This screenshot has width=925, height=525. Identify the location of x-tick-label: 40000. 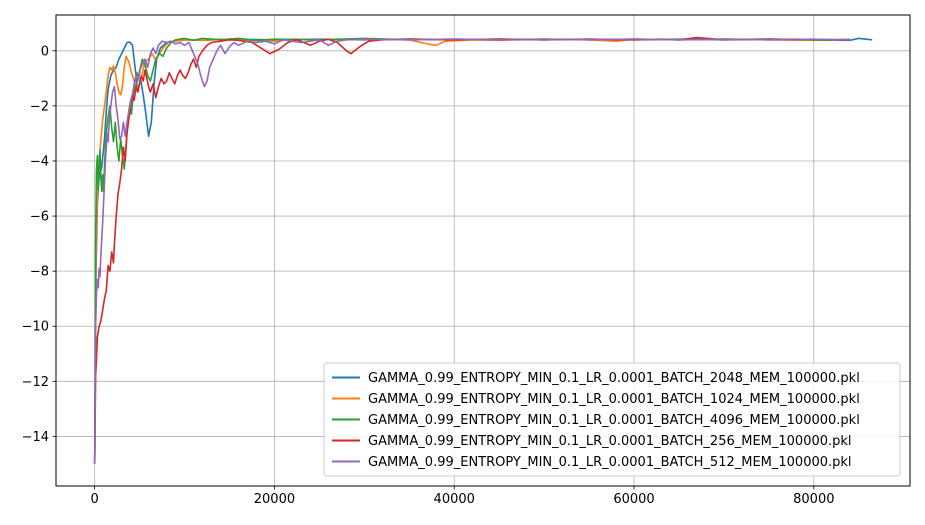
(454, 499).